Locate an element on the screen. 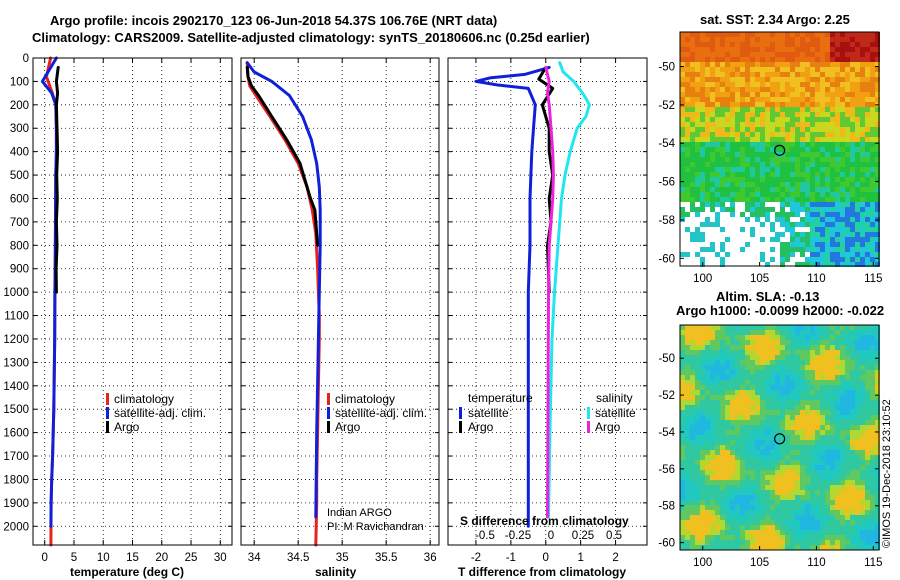 The width and height of the screenshot is (900, 580). depth-tick-label: 1100 is located at coordinates (16, 317).